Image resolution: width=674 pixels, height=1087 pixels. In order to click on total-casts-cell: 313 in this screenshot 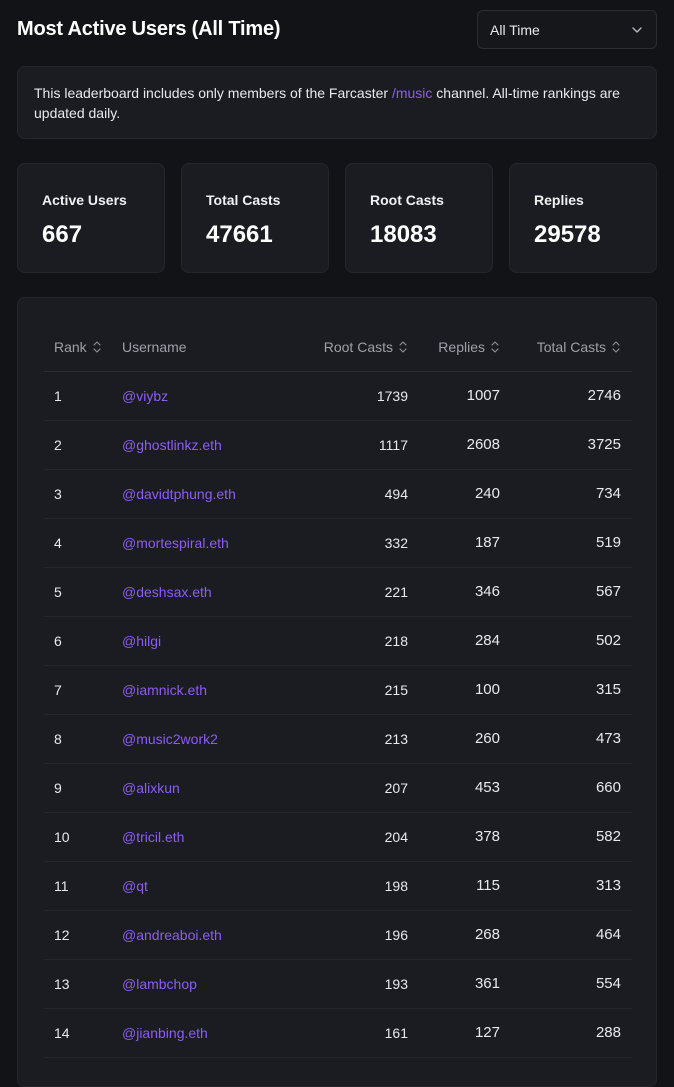, I will do `click(566, 886)`.